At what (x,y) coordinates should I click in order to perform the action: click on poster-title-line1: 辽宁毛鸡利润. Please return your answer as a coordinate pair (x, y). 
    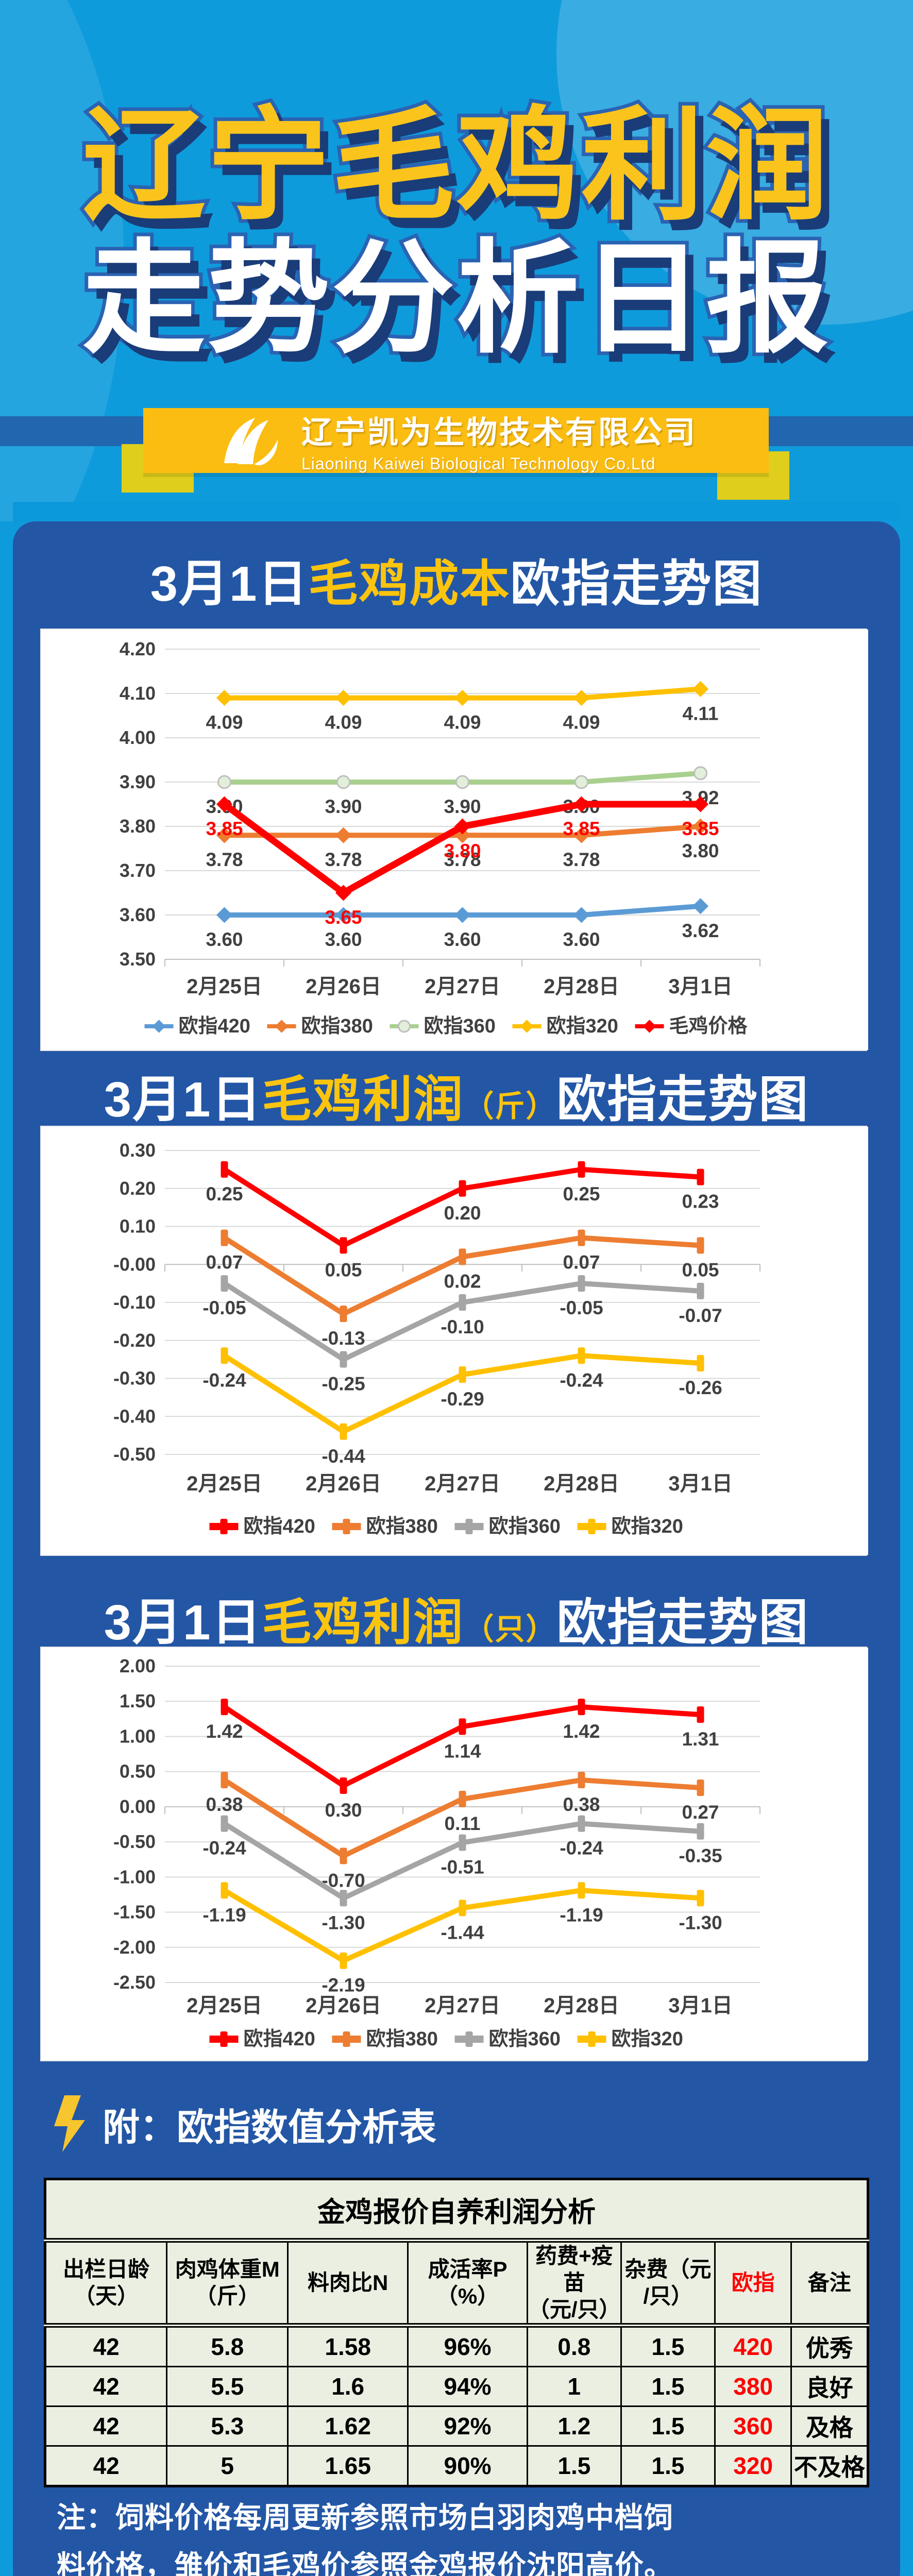
    Looking at the image, I should click on (455, 166).